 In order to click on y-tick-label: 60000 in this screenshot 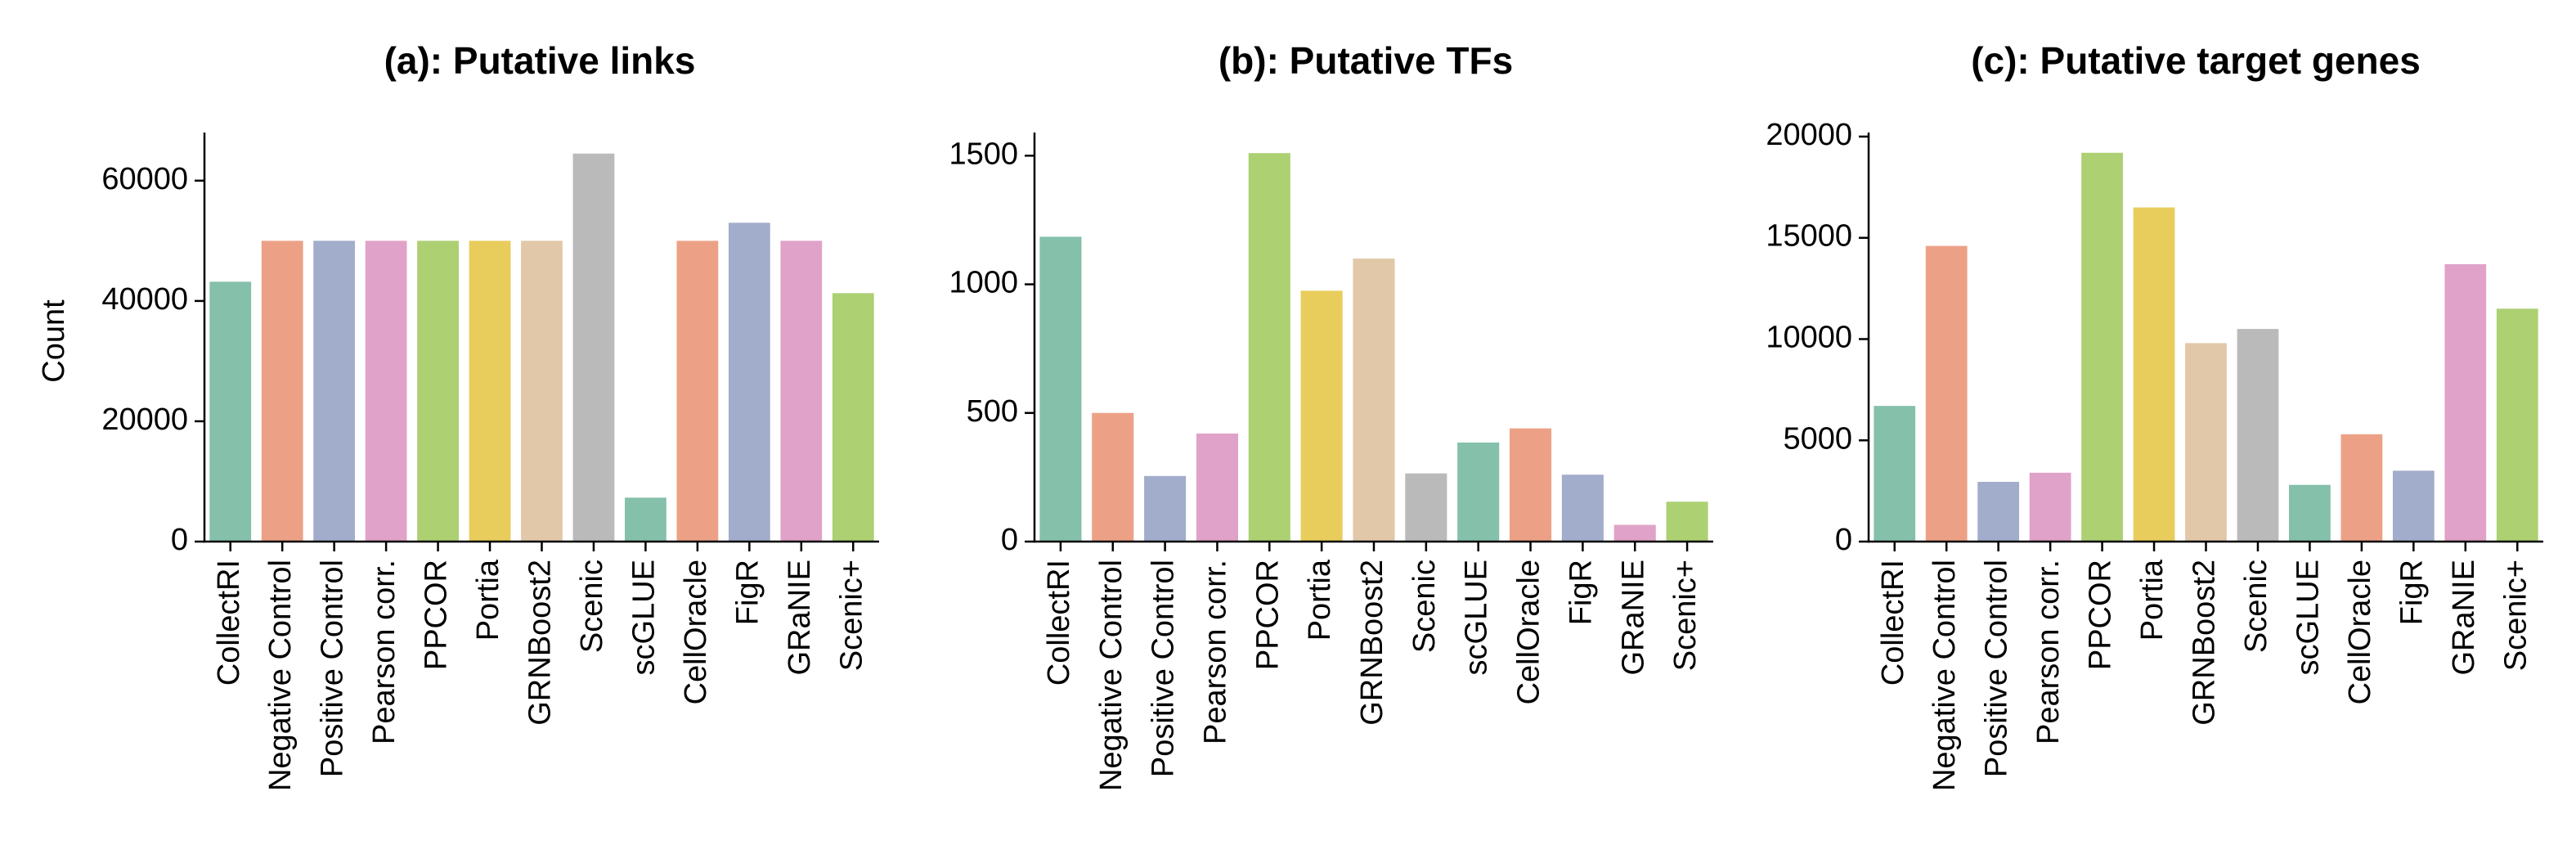, I will do `click(144, 179)`.